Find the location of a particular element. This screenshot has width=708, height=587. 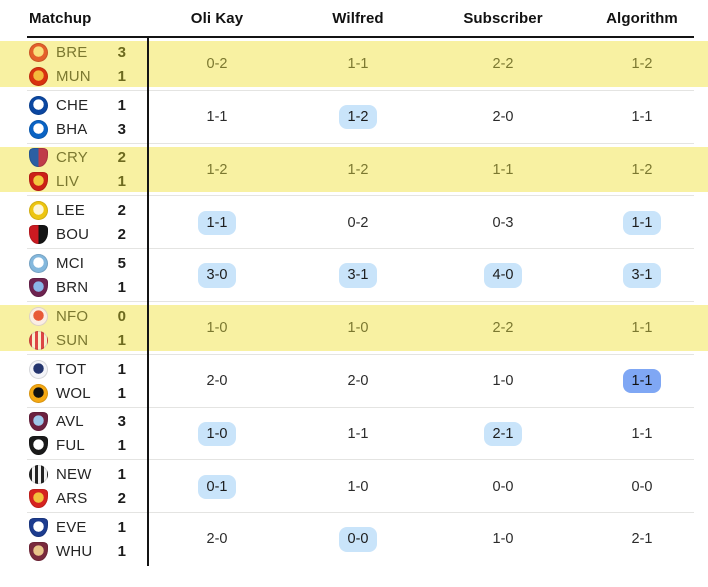

prediction-cell-wilfred: 1-2 is located at coordinates (358, 117).